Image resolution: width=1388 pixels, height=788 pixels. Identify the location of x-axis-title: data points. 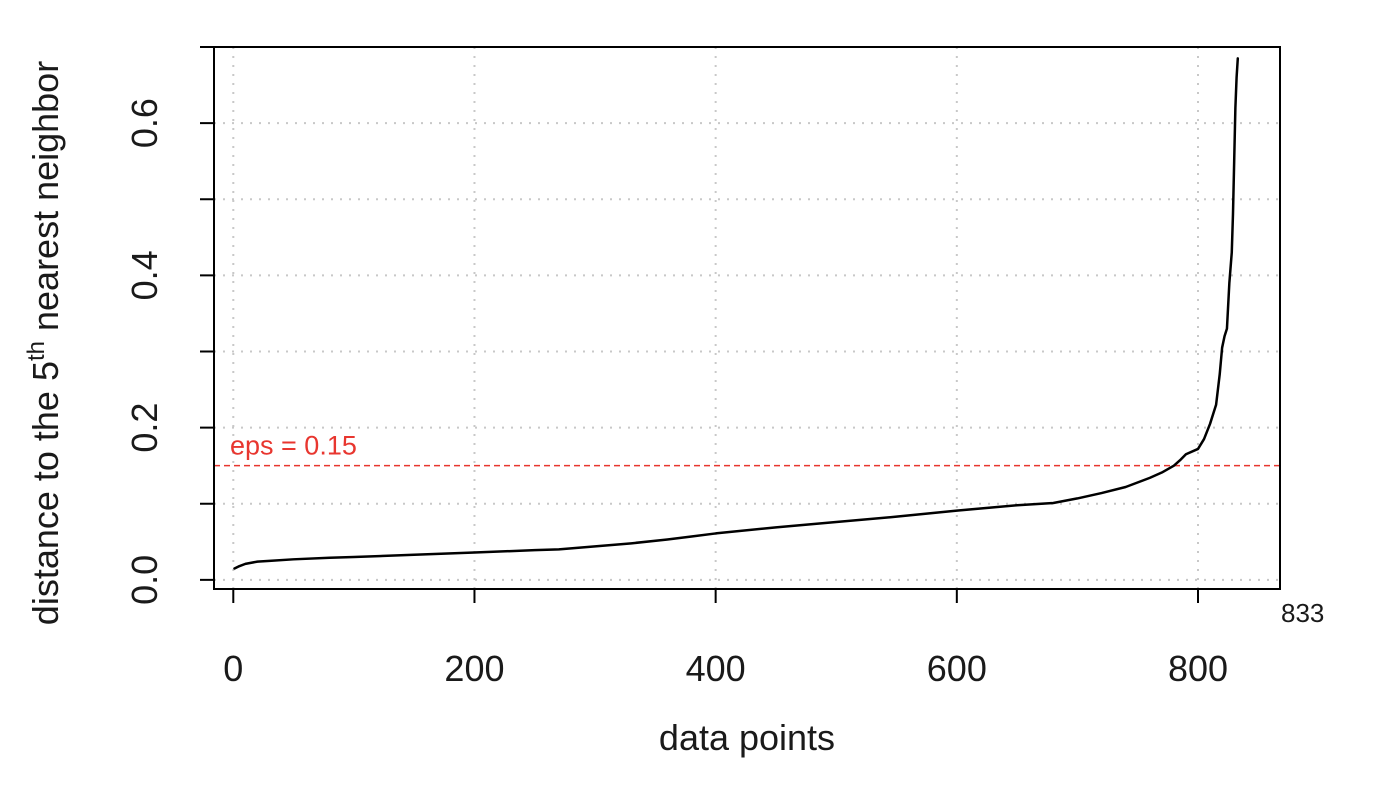
(747, 737).